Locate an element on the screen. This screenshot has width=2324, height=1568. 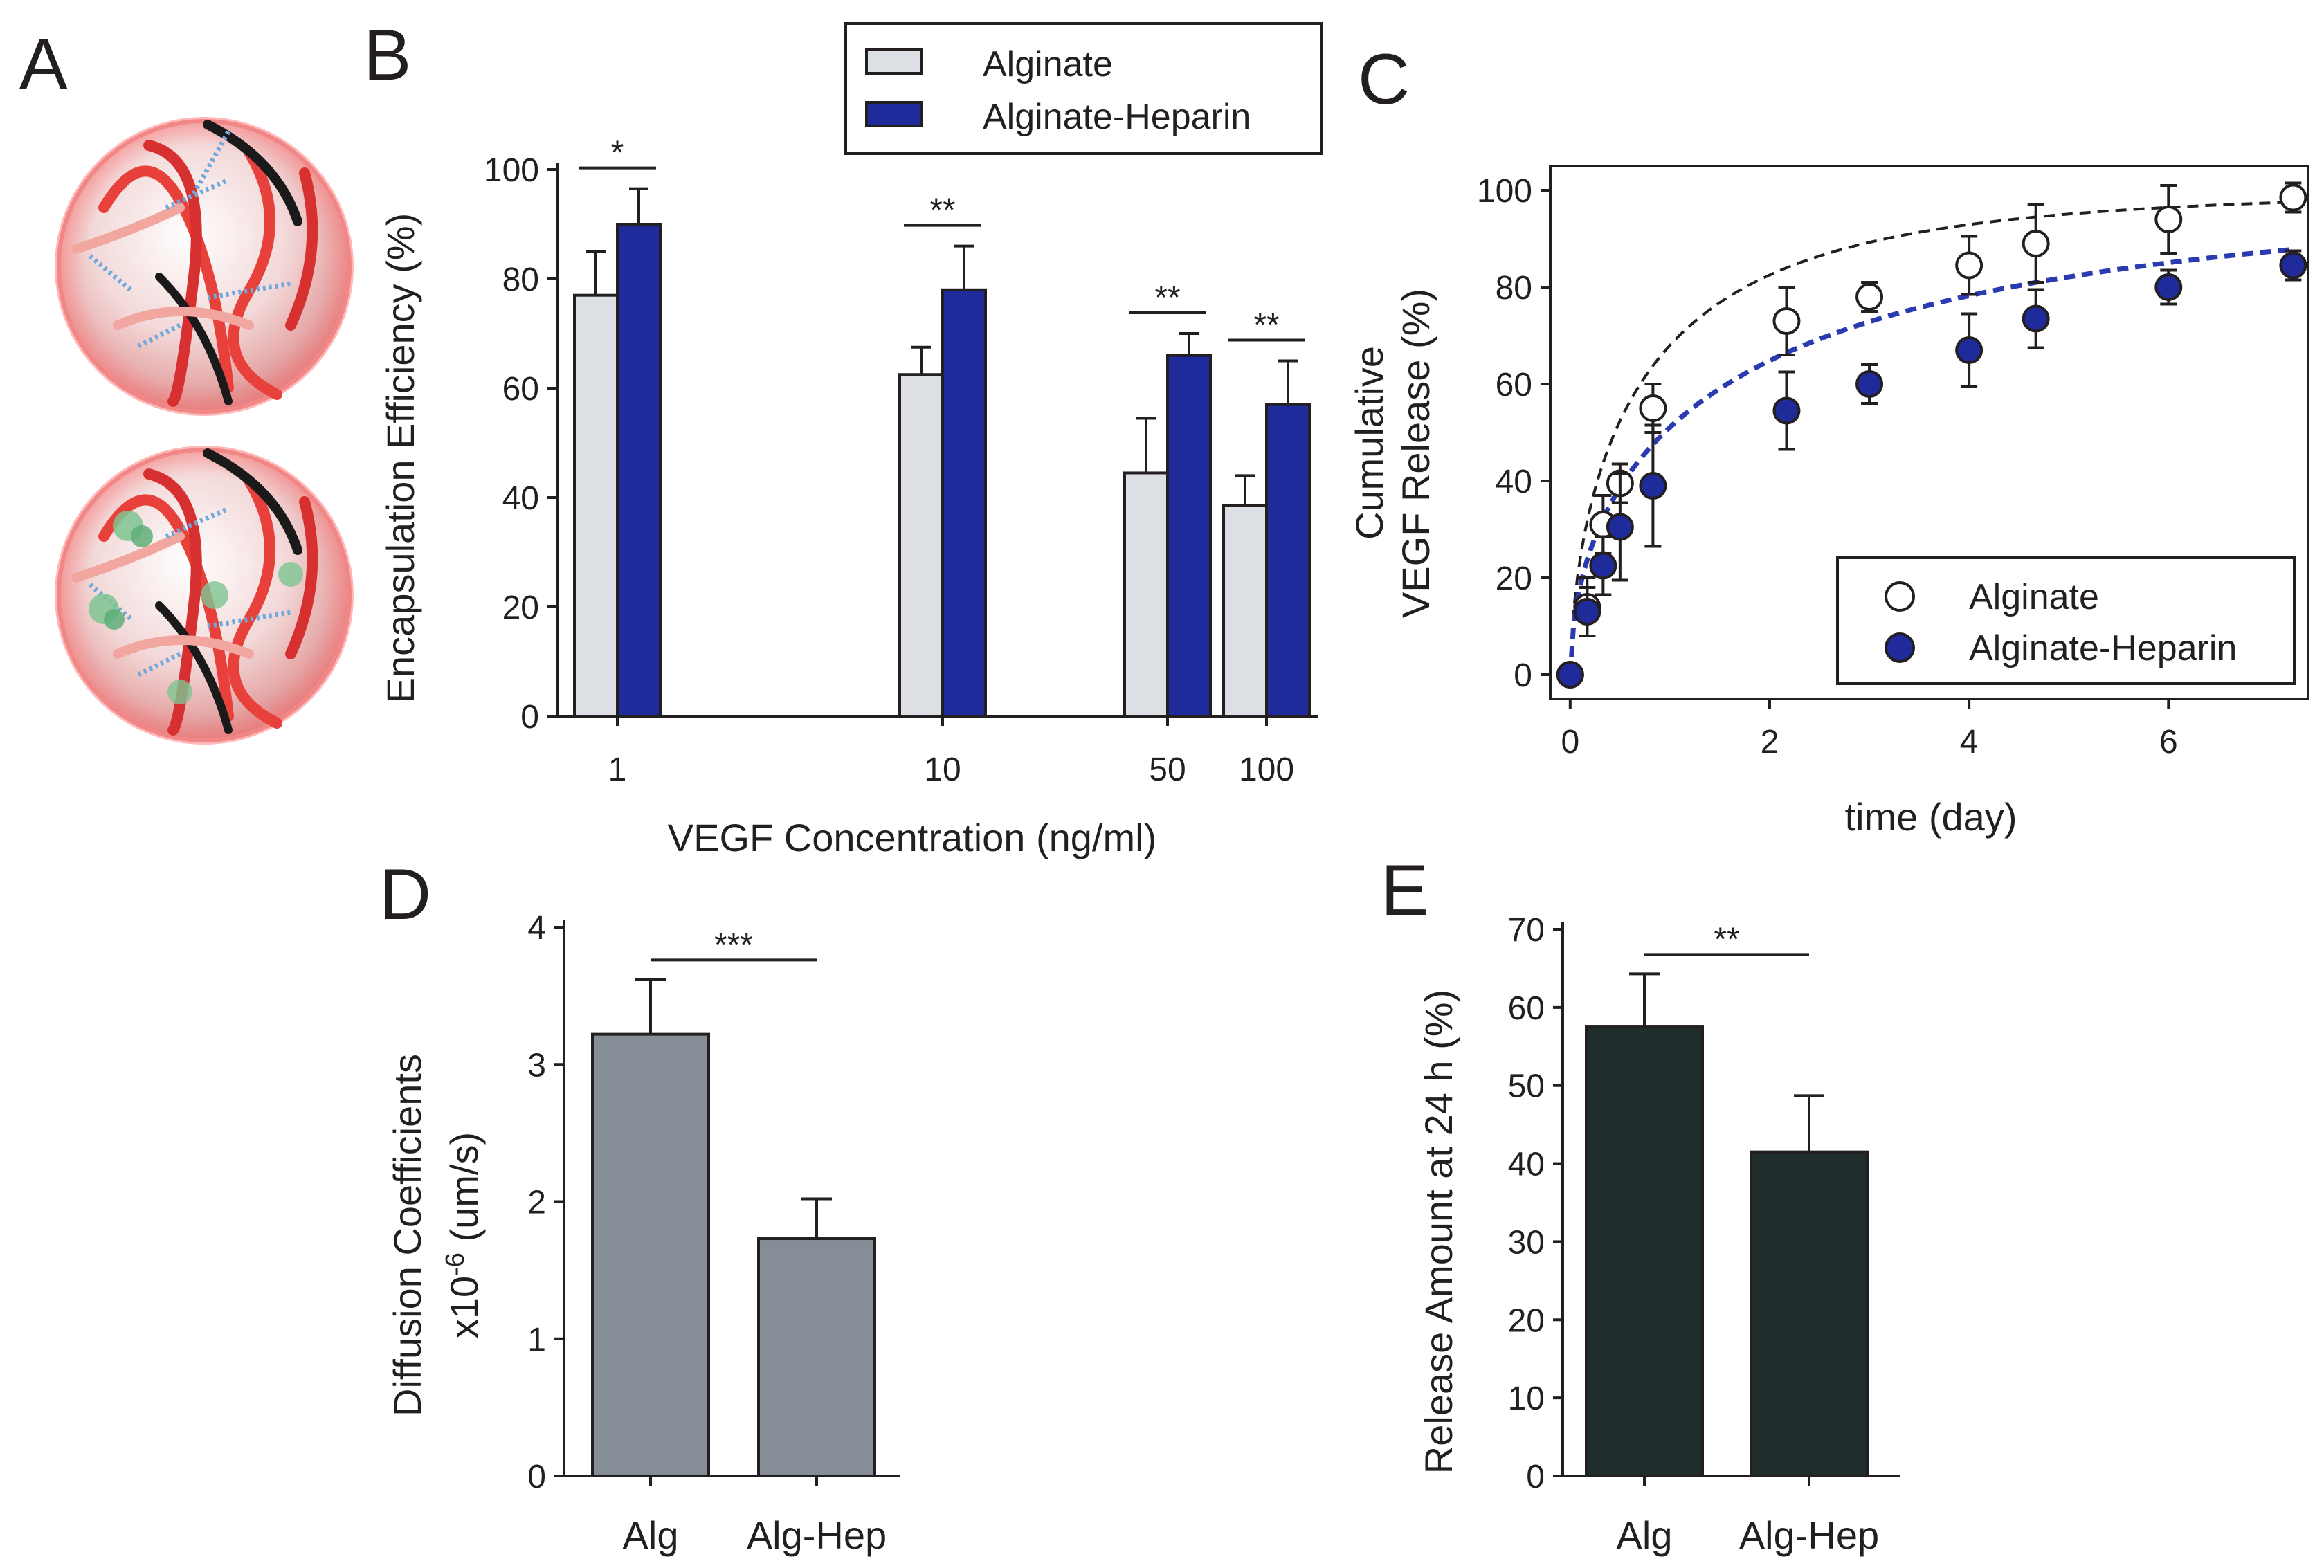
sphere-alginate-illustration is located at coordinates (204, 266).